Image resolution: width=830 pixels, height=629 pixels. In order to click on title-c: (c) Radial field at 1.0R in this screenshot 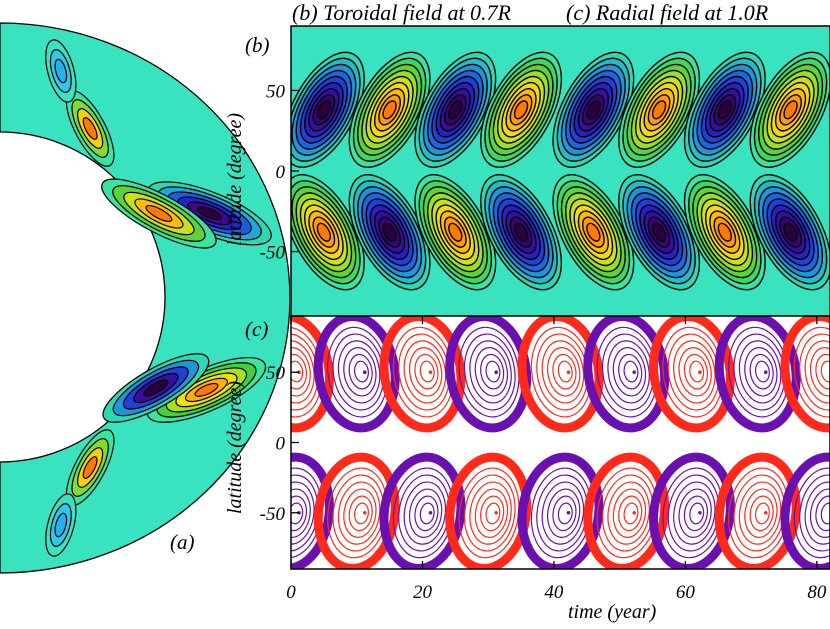, I will do `click(667, 12)`.